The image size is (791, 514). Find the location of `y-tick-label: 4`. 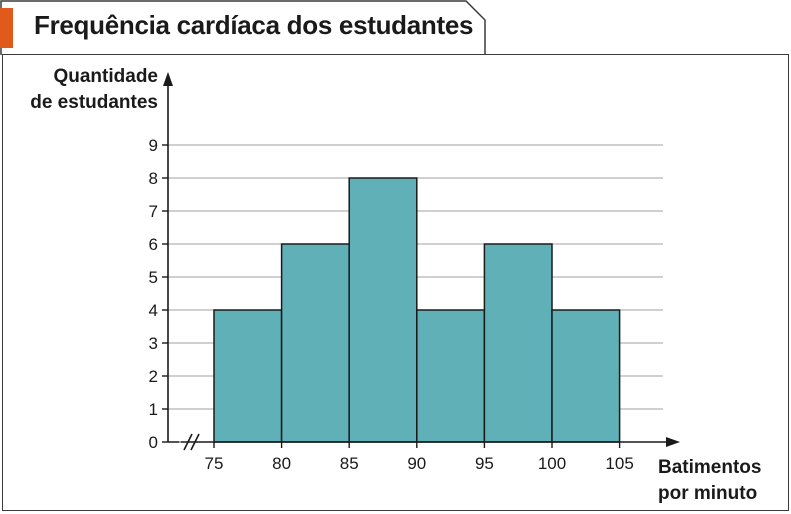

y-tick-label: 4 is located at coordinates (153, 310).